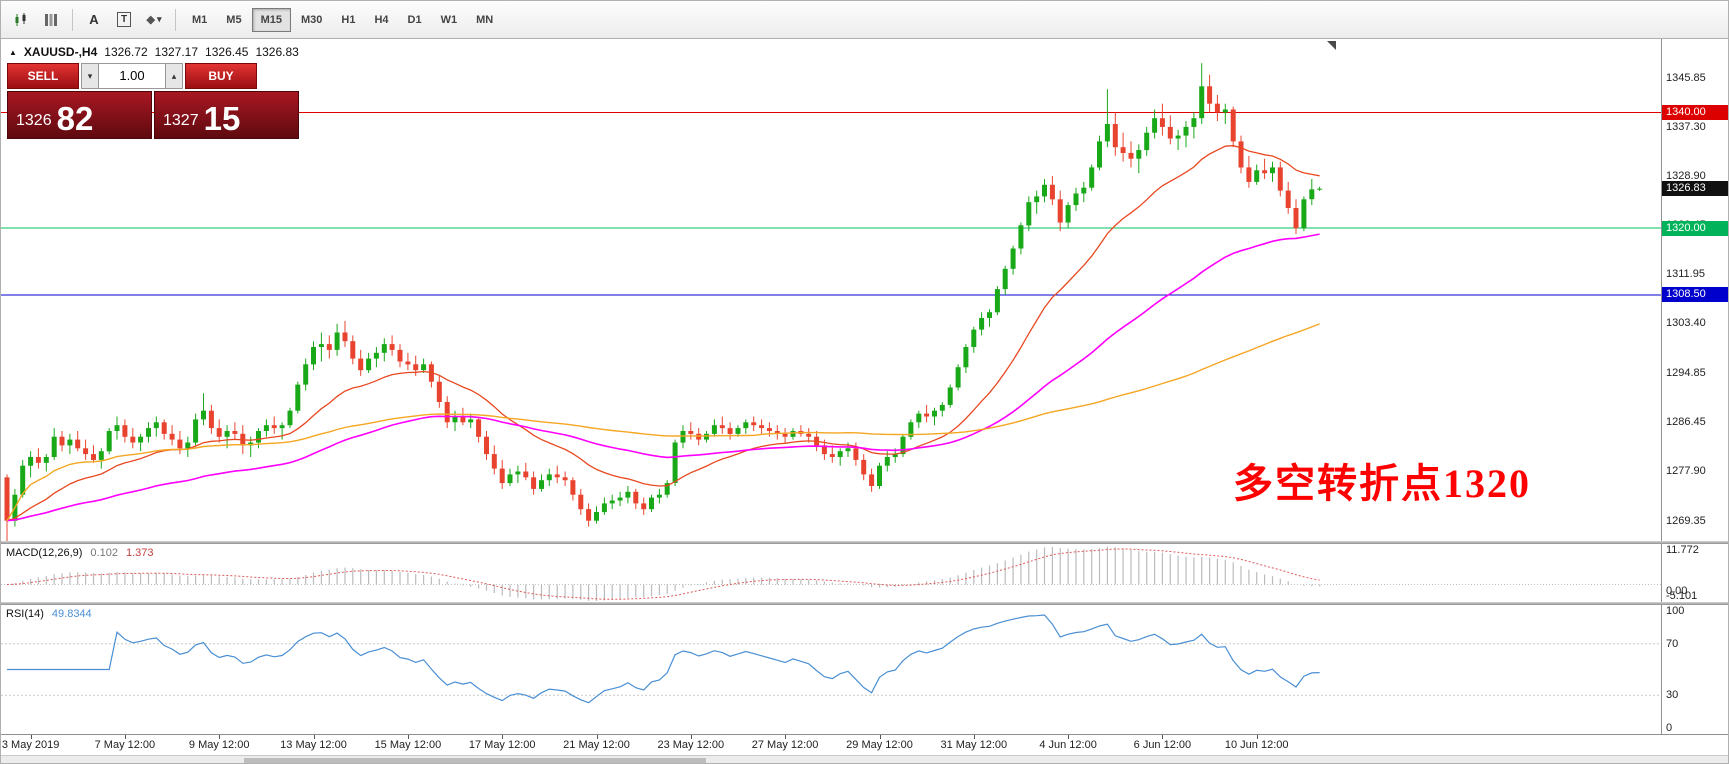 This screenshot has height=764, width=1729. I want to click on price-marker-badge: 1308.50, so click(1695, 295).